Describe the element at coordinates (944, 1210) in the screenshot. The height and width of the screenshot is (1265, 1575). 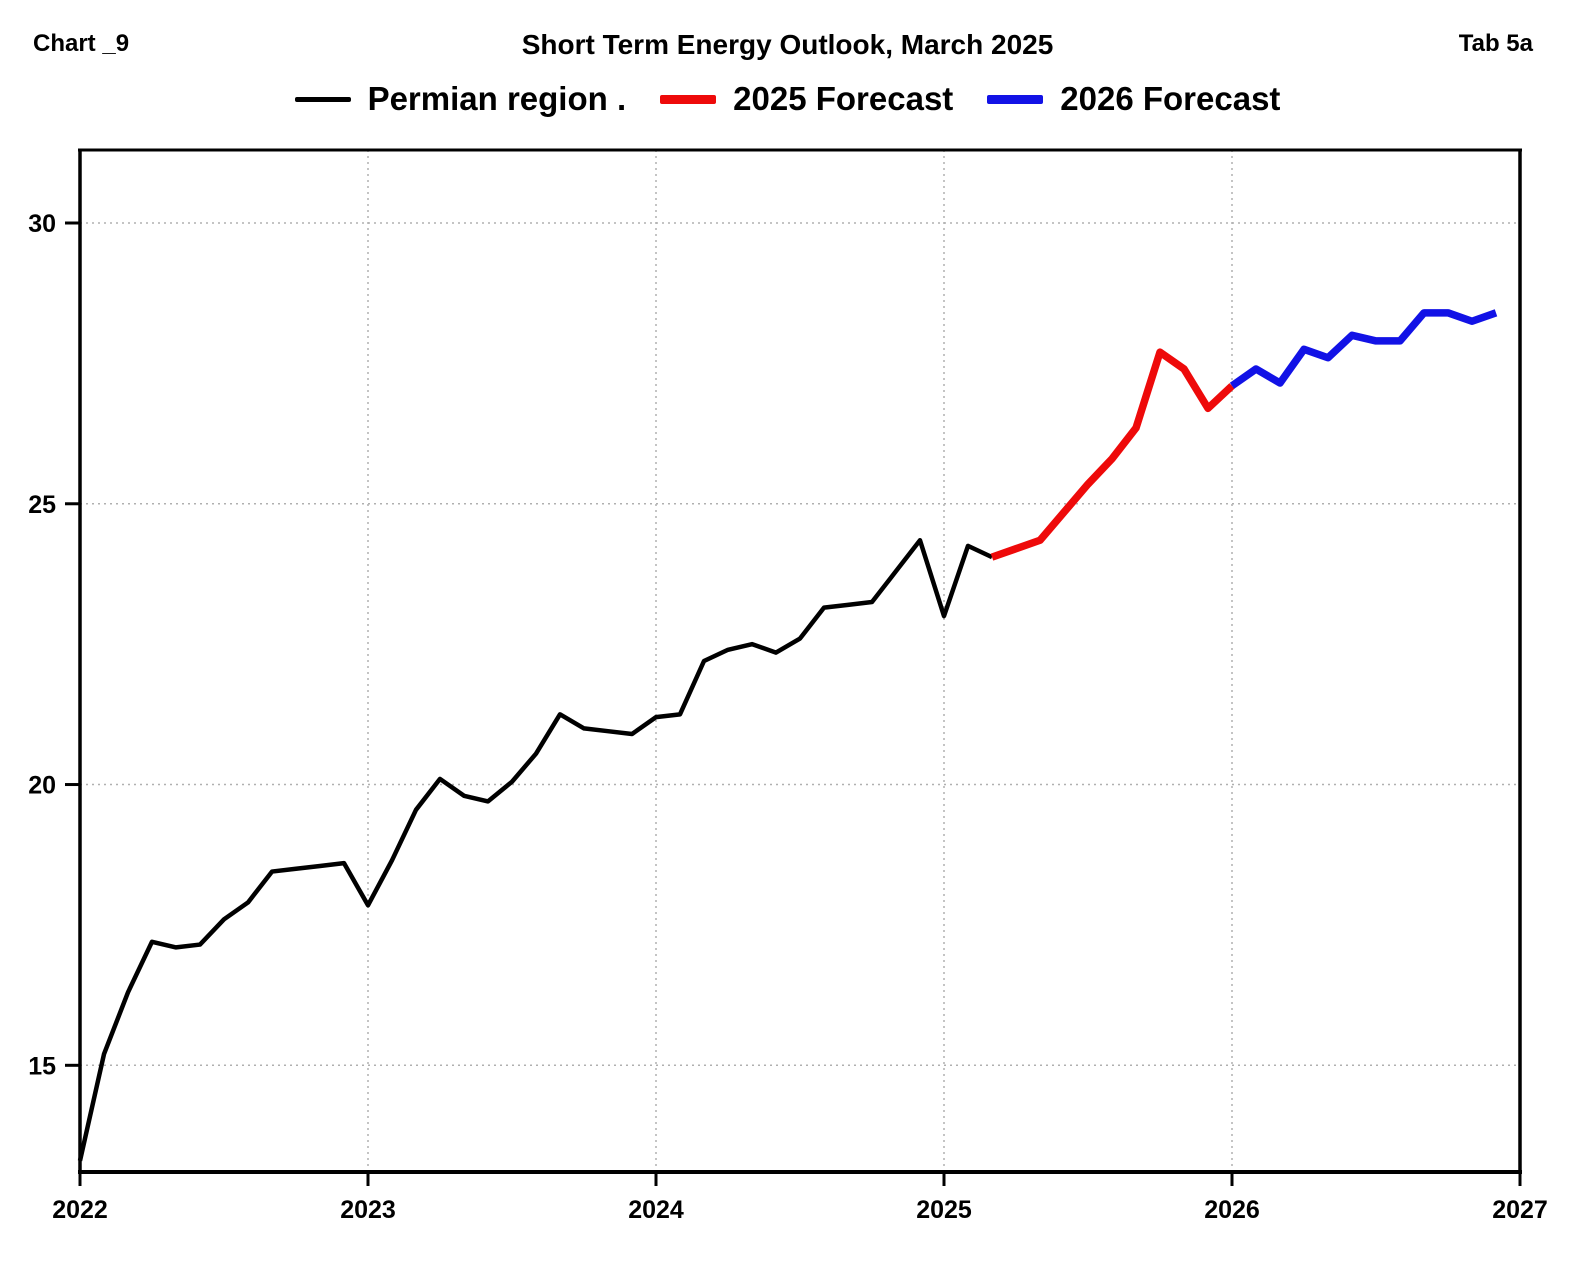
I see `x-tick-label-2025: 2025` at that location.